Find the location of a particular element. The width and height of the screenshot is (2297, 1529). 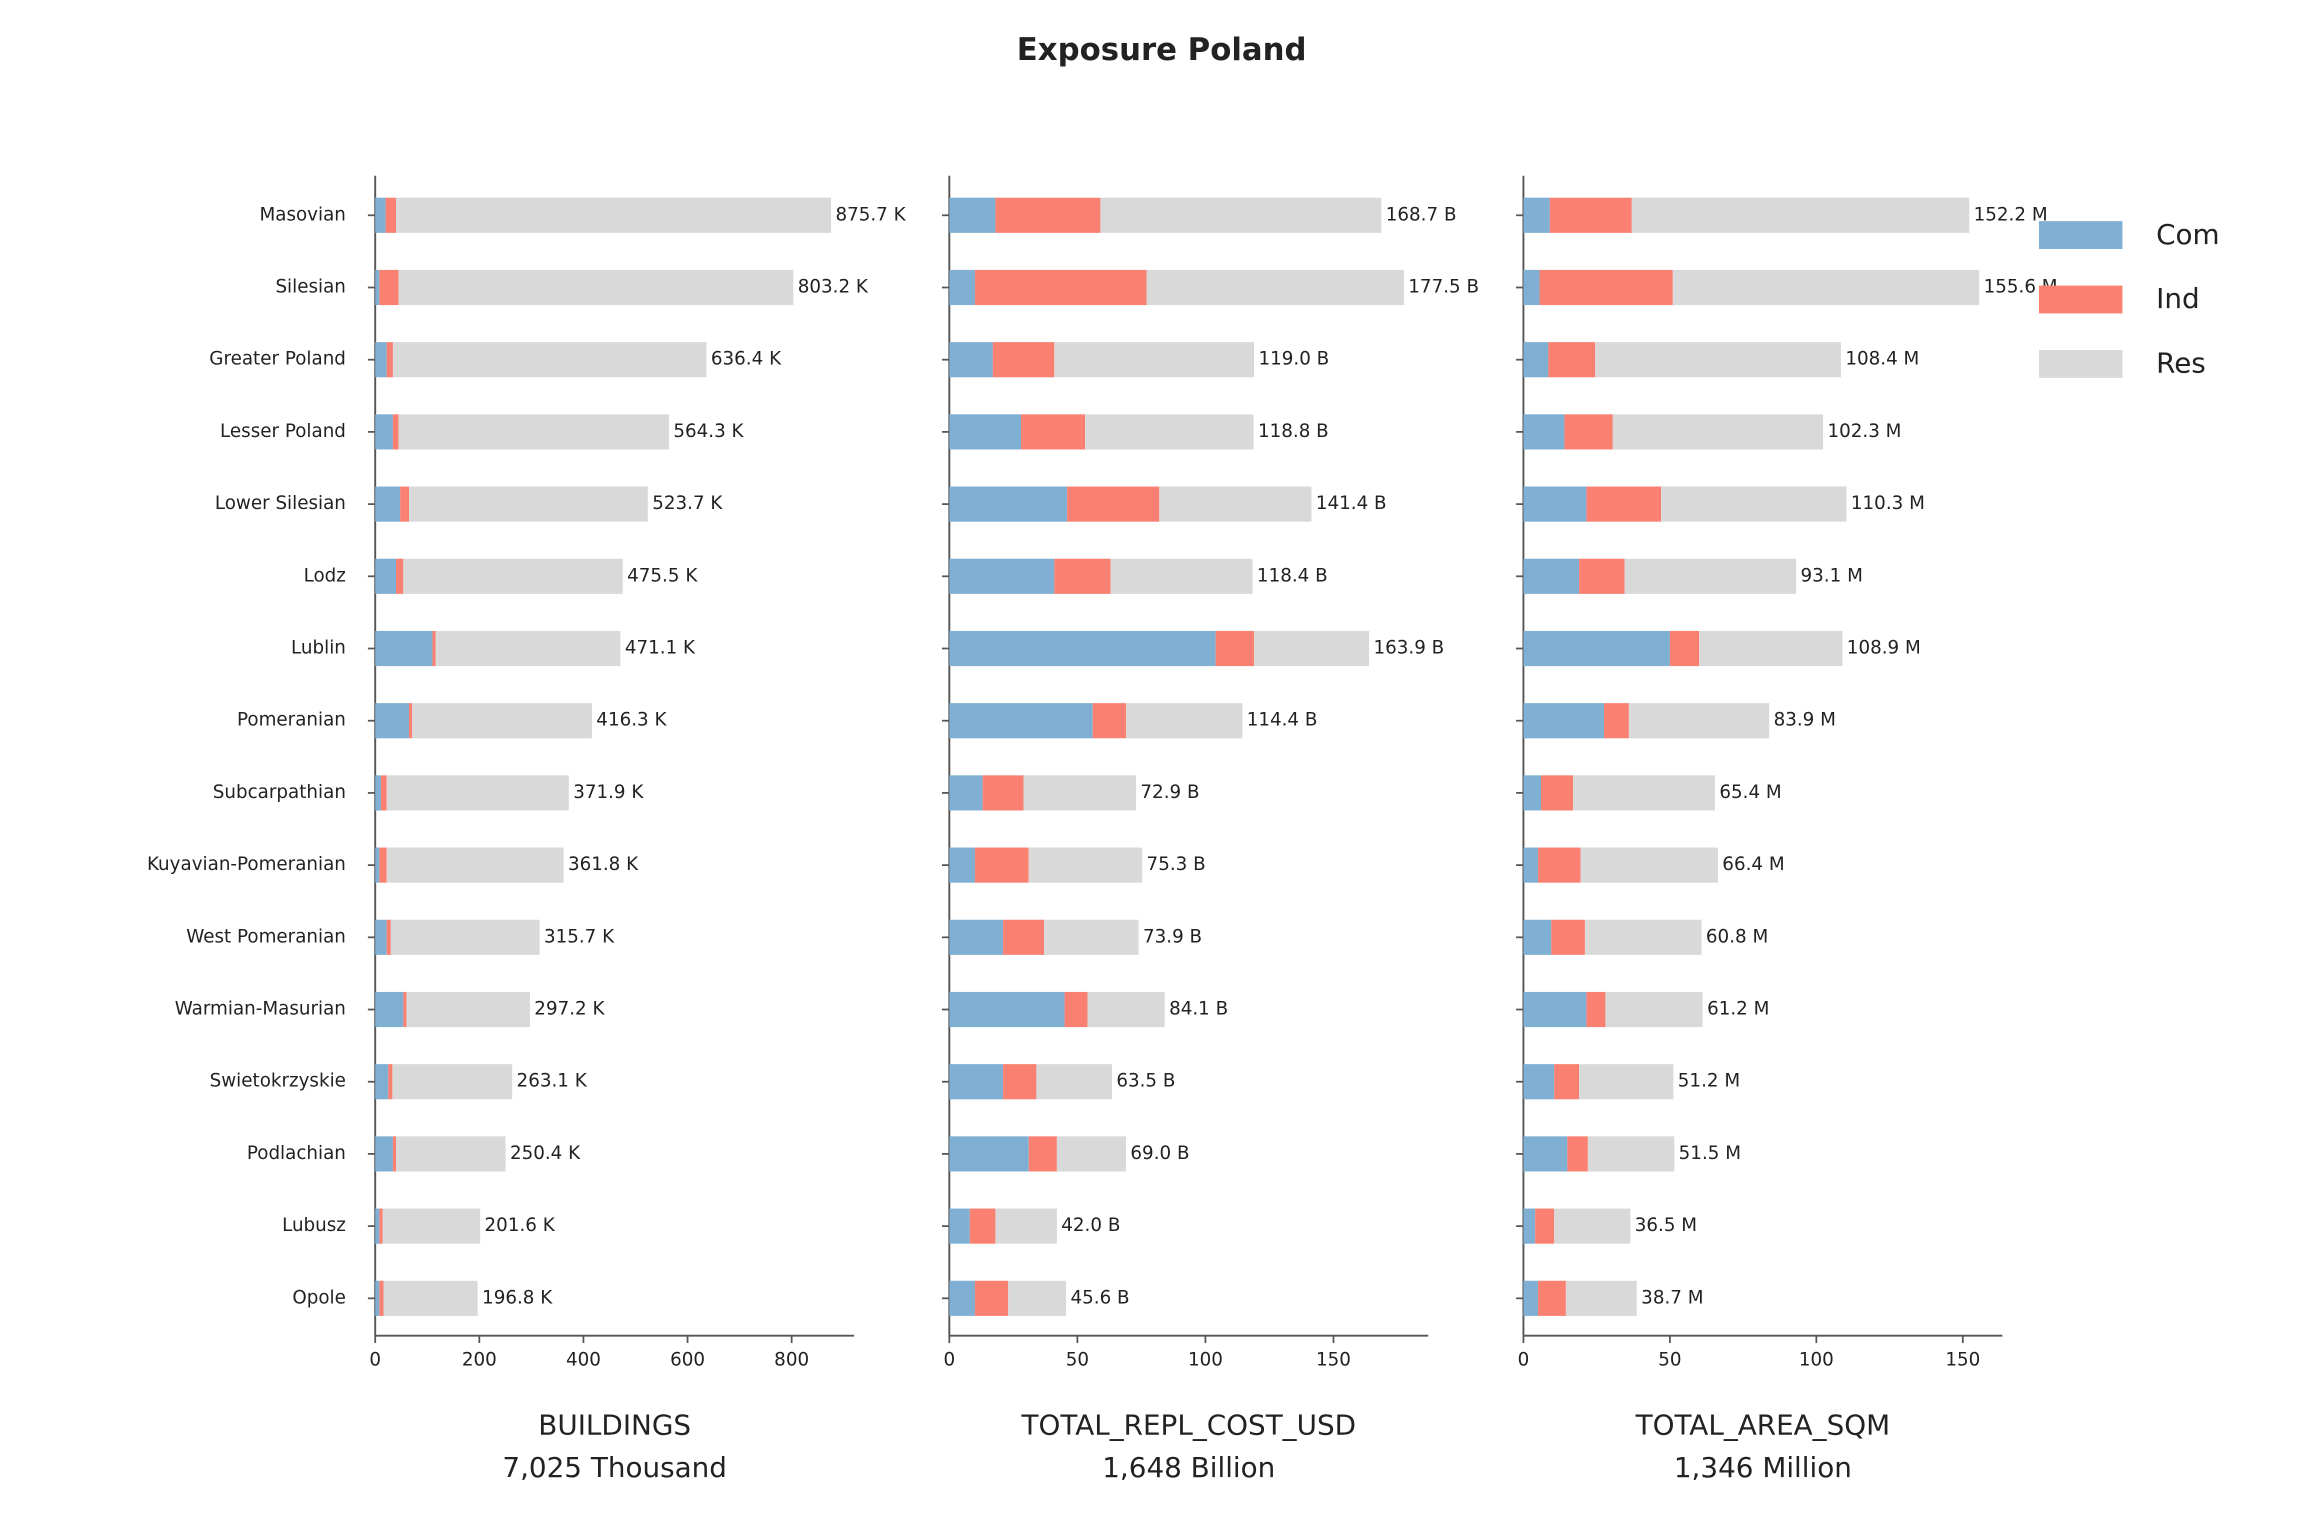

total-label: 297.2 K is located at coordinates (569, 1009).